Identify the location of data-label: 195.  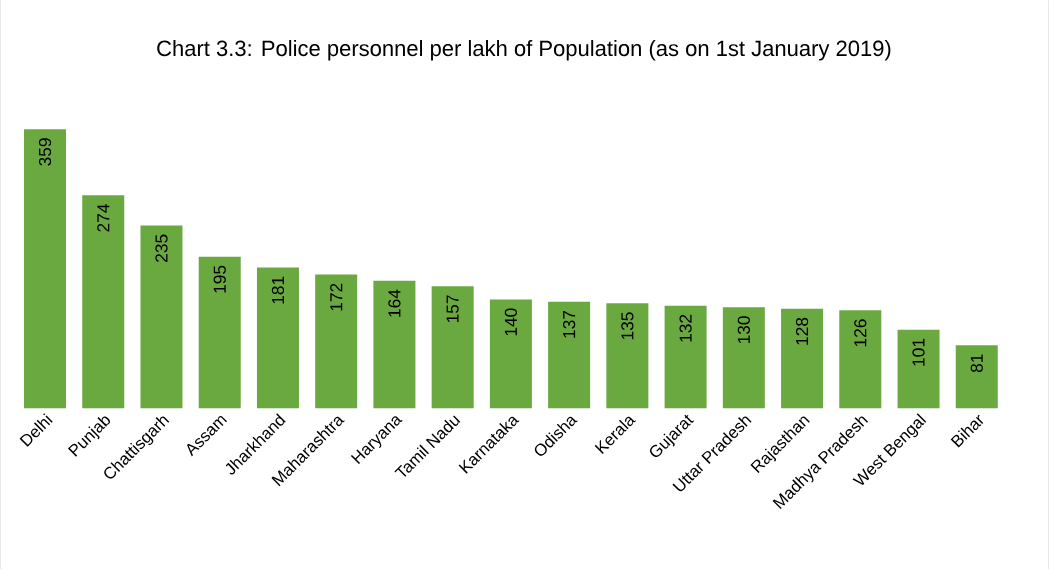
(219, 279).